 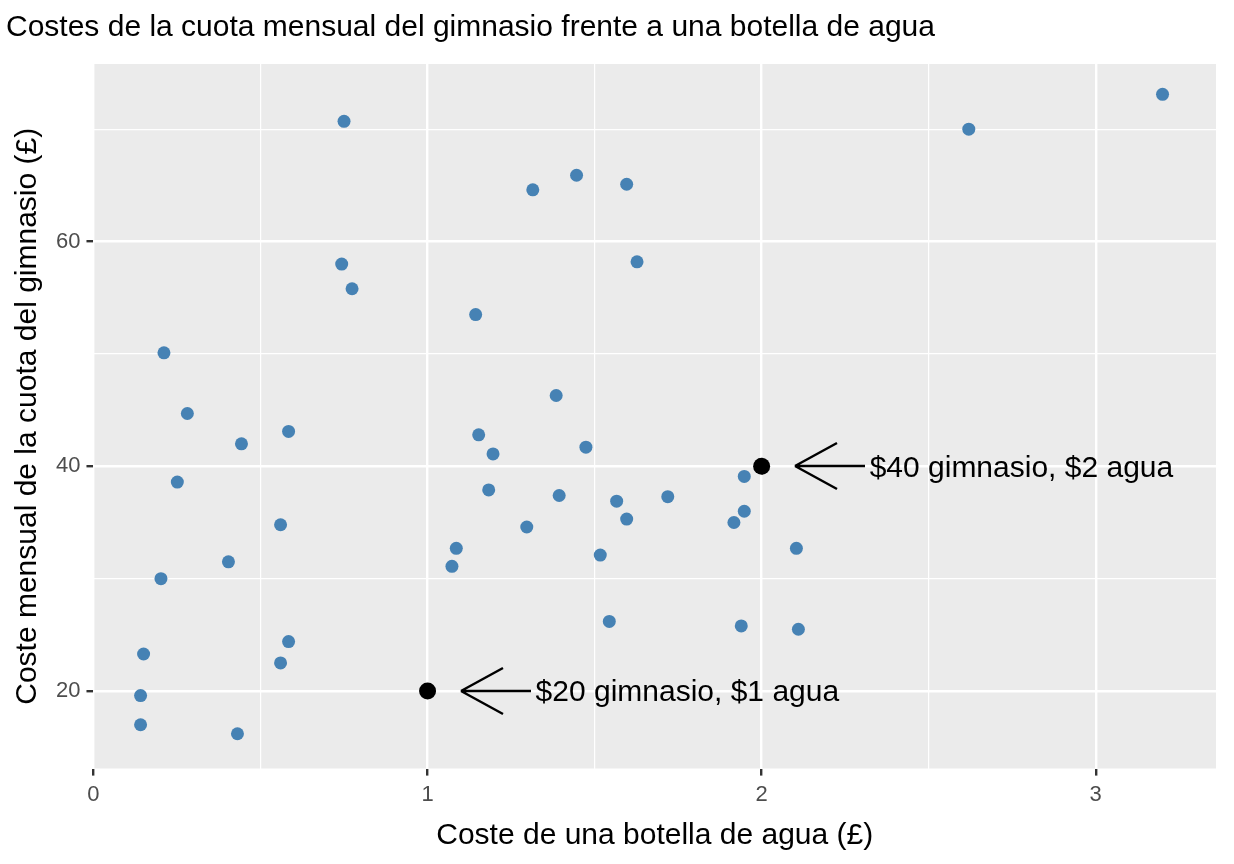 What do you see at coordinates (26, 416) in the screenshot?
I see `y-axis-title: Coste mensual de la cuota del gimnasio (£)` at bounding box center [26, 416].